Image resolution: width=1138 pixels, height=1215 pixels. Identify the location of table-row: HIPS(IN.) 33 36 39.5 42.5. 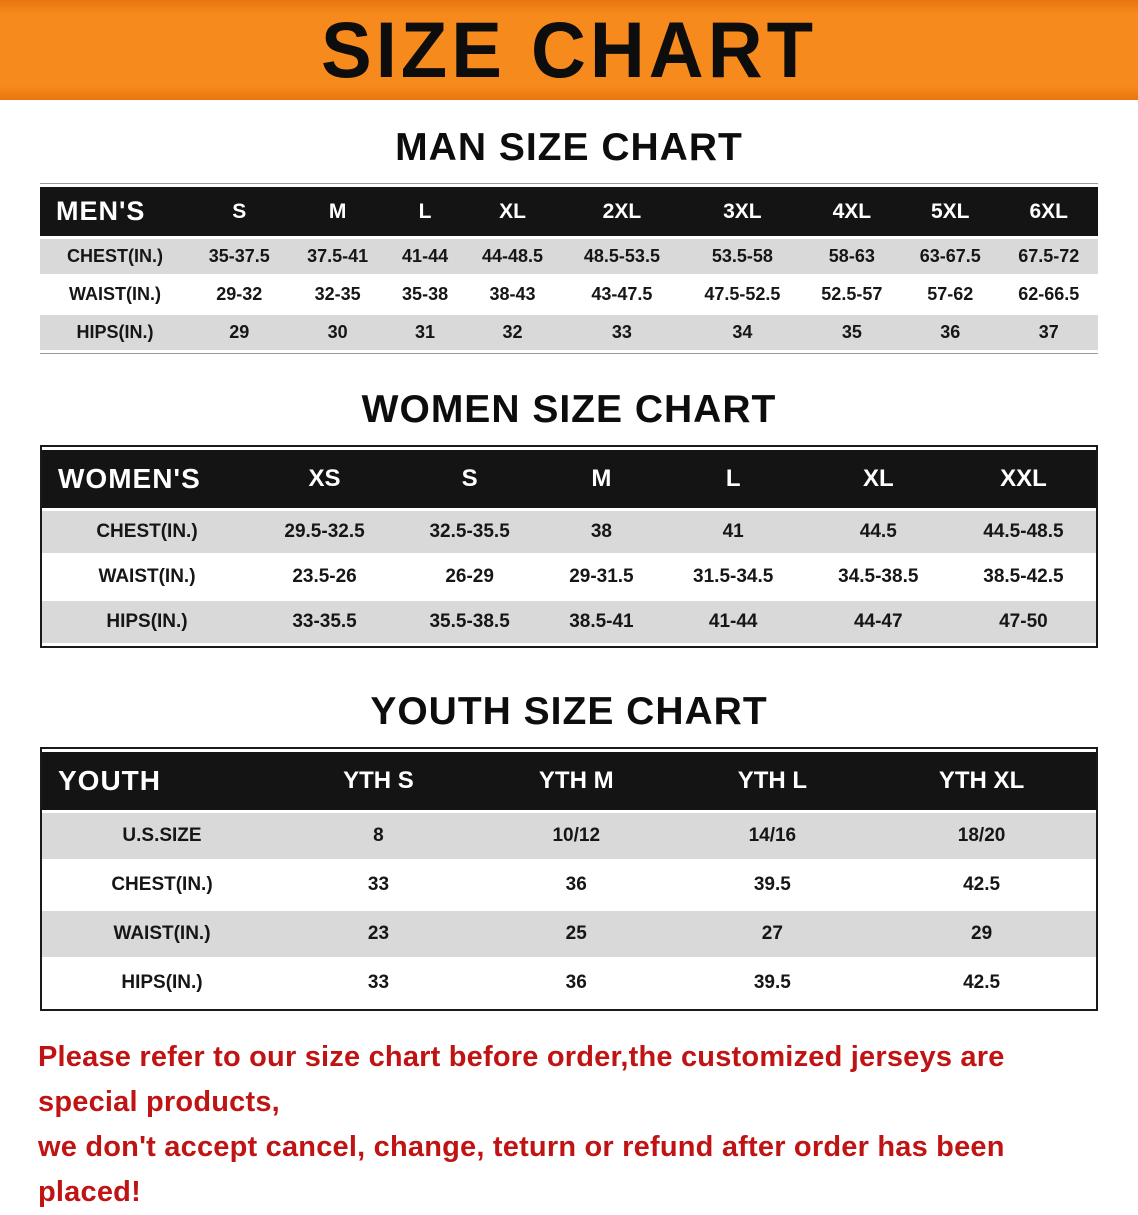
(569, 983).